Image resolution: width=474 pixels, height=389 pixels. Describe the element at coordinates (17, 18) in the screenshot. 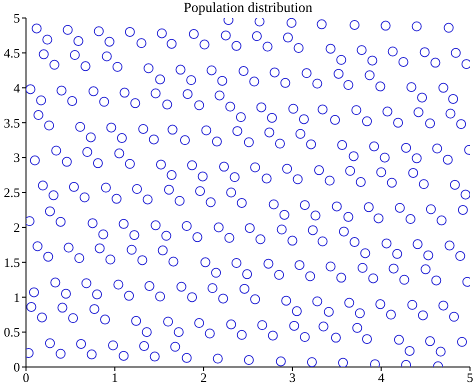

I see `y-tick-label: 5` at that location.